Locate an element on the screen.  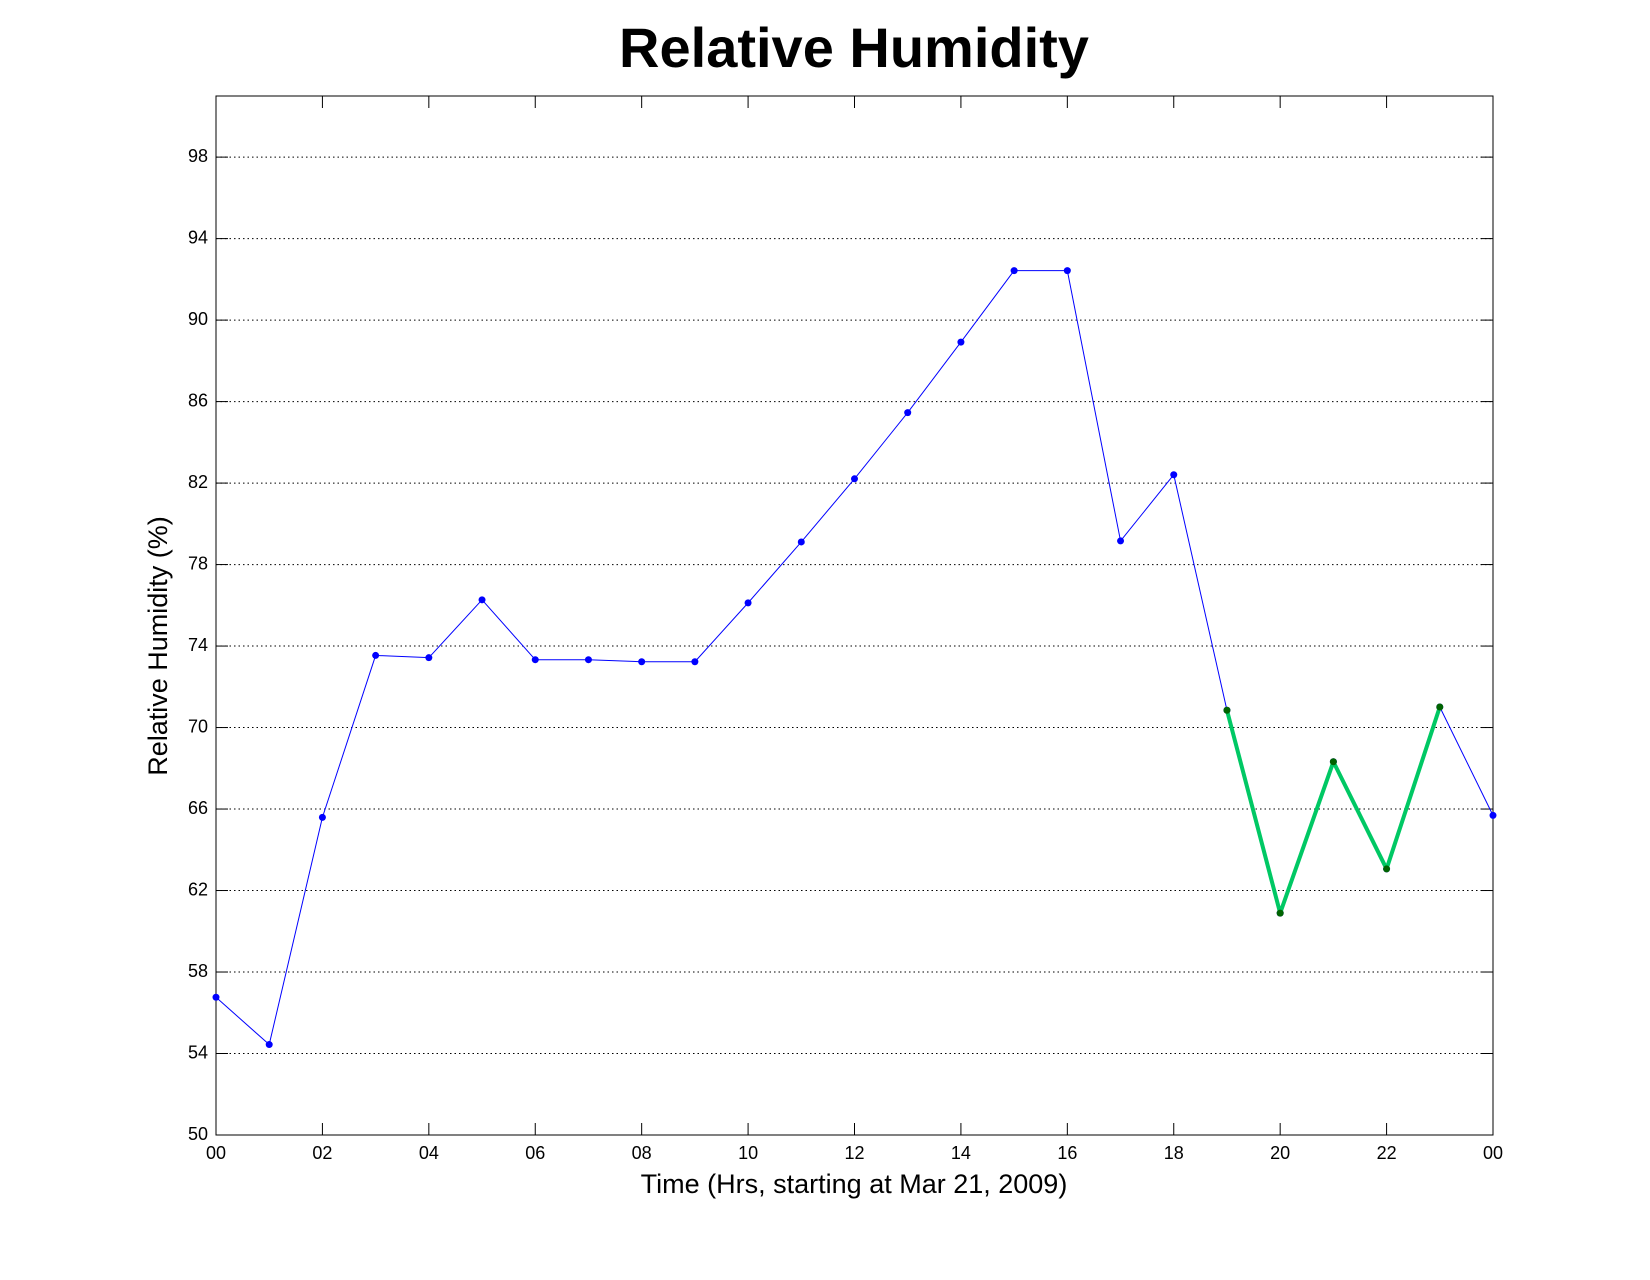
x-tick-label: 06 is located at coordinates (535, 1153).